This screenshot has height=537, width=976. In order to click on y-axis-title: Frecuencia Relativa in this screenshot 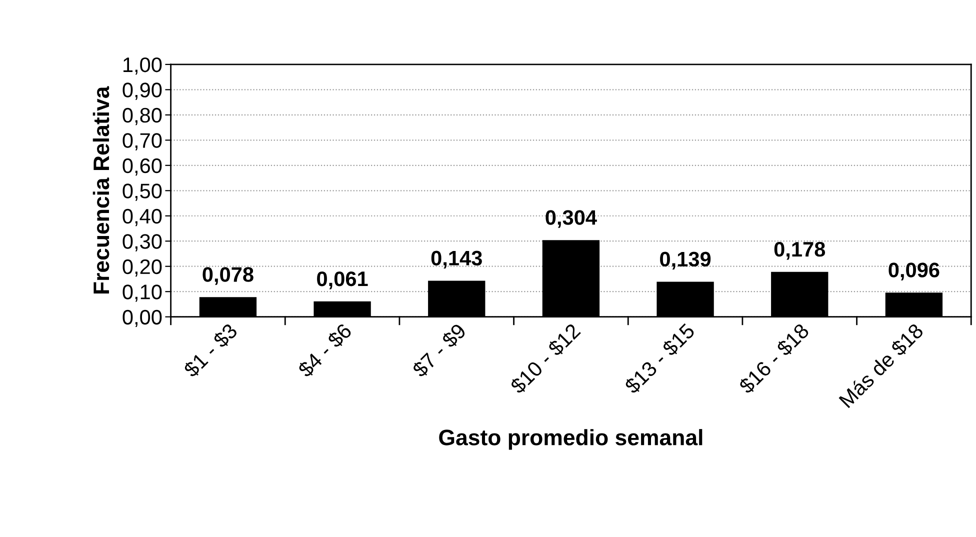, I will do `click(101, 190)`.